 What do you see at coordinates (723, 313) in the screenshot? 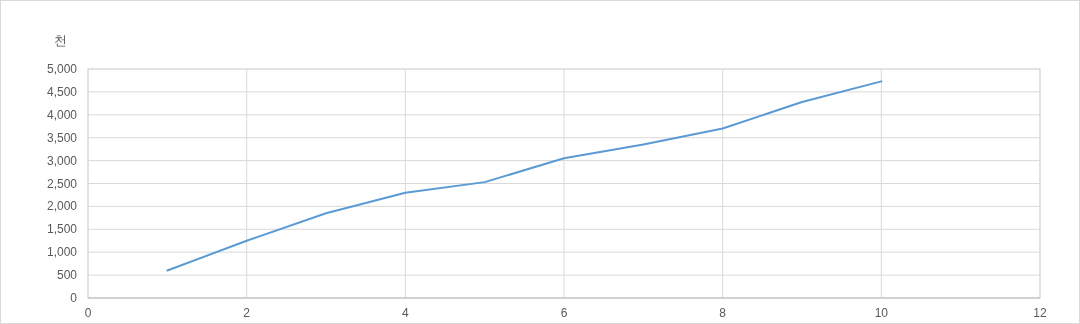
I see `x-tick-label: 8` at bounding box center [723, 313].